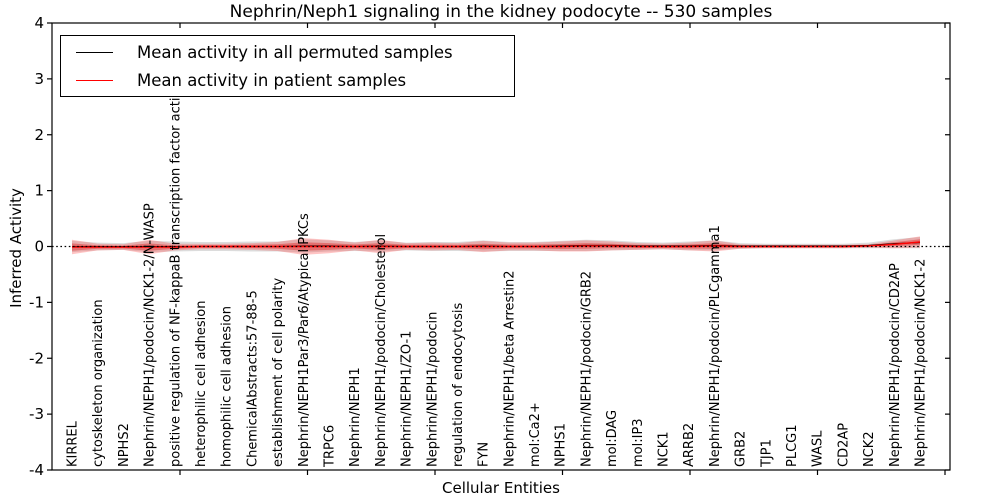 The width and height of the screenshot is (1000, 500). Describe the element at coordinates (843, 445) in the screenshot. I see `x-category-label: CD2AP` at that location.